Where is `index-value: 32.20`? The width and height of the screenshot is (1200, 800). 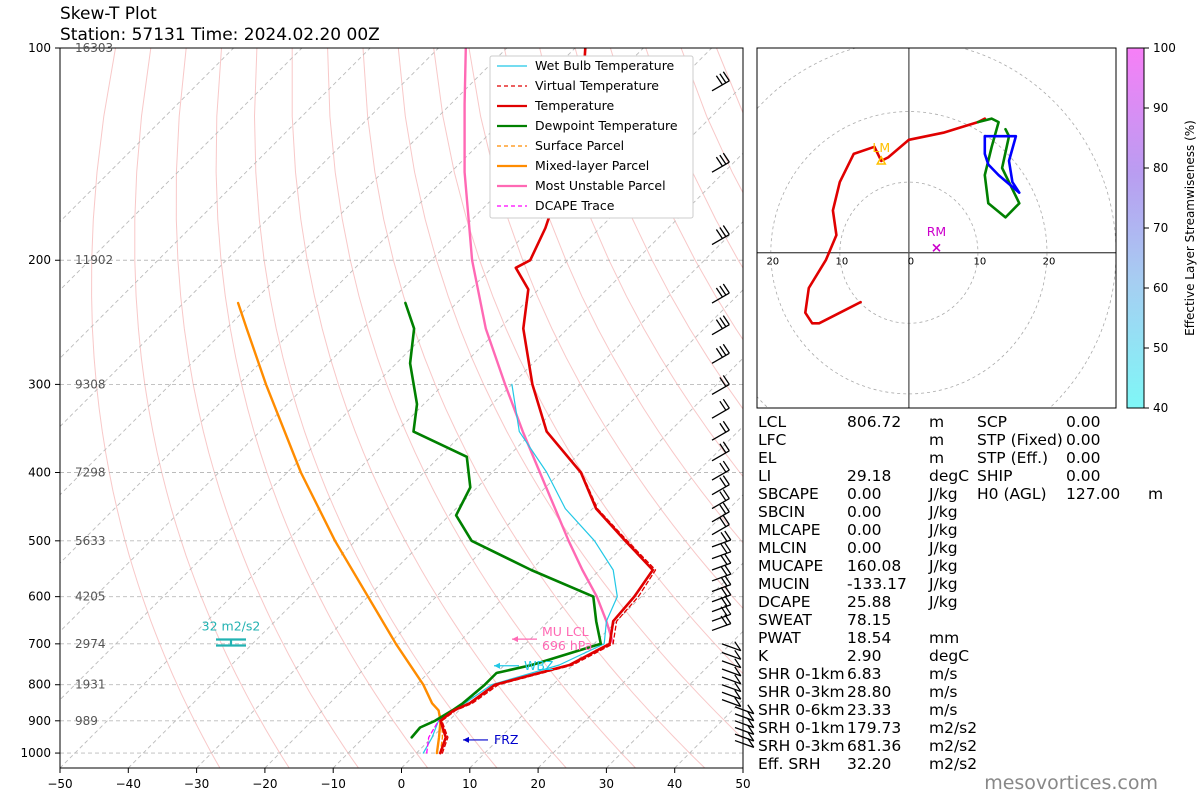
index-value: 32.20 is located at coordinates (869, 764).